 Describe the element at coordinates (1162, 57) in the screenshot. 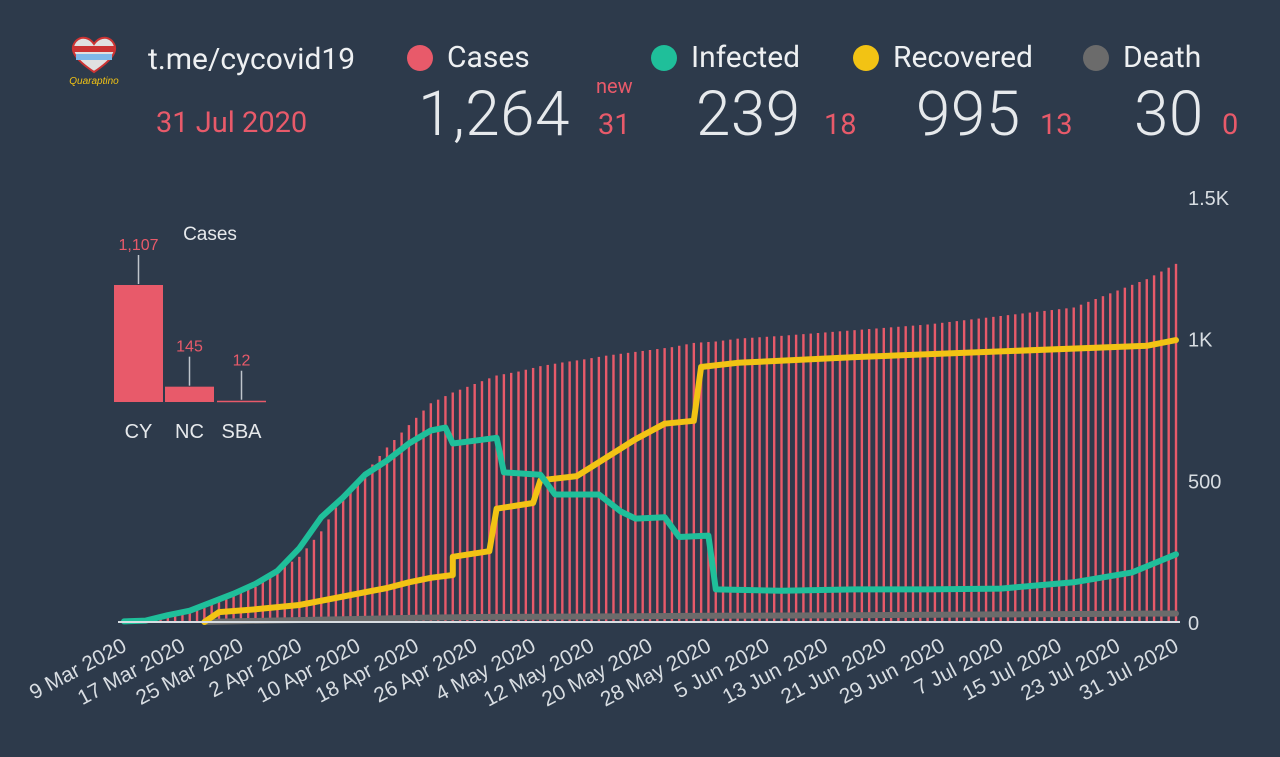

I see `legend-death-label: Death` at that location.